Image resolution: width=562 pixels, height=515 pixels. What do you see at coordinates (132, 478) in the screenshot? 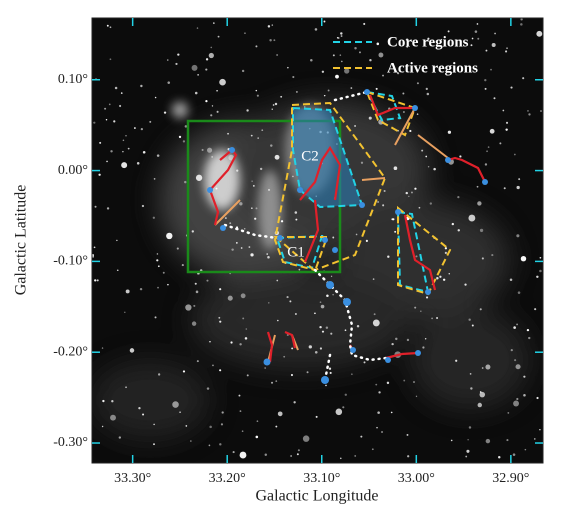
I see `x-tick-label: 33.30°` at bounding box center [132, 478].